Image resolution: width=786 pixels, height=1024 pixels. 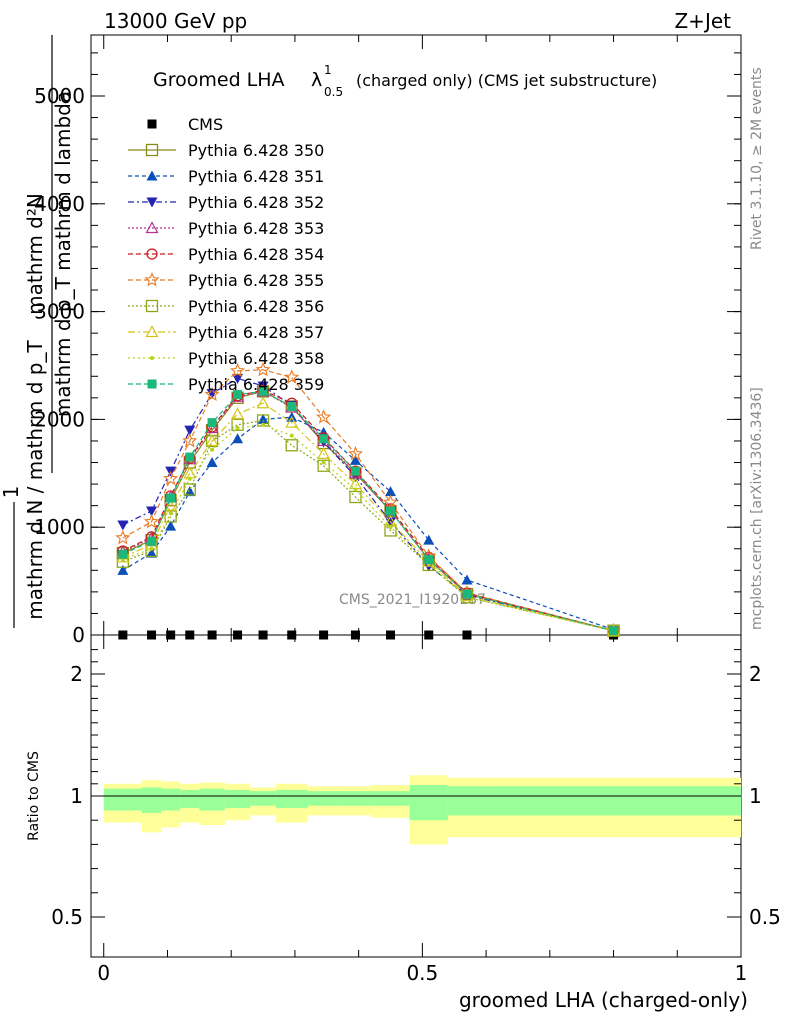 What do you see at coordinates (256, 176) in the screenshot?
I see `legend-label: Pythia 6.428 351` at bounding box center [256, 176].